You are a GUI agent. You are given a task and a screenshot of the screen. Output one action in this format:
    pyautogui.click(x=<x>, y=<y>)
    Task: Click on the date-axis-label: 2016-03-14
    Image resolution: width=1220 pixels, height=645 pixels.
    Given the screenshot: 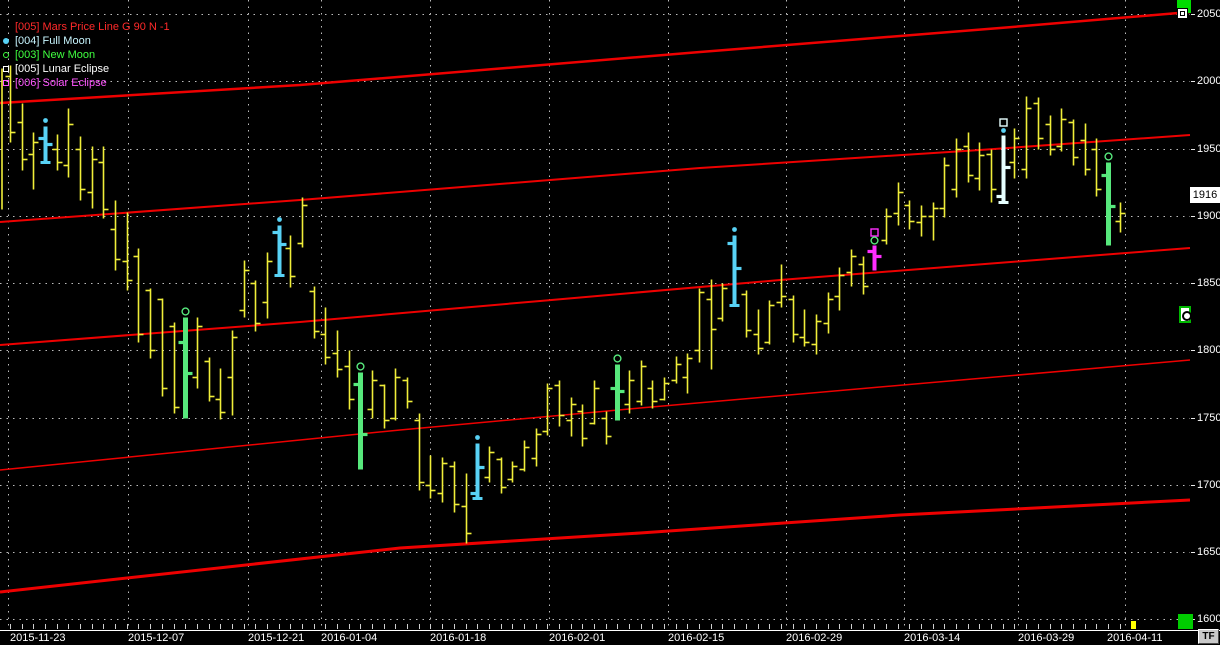 What is the action you would take?
    pyautogui.click(x=932, y=638)
    